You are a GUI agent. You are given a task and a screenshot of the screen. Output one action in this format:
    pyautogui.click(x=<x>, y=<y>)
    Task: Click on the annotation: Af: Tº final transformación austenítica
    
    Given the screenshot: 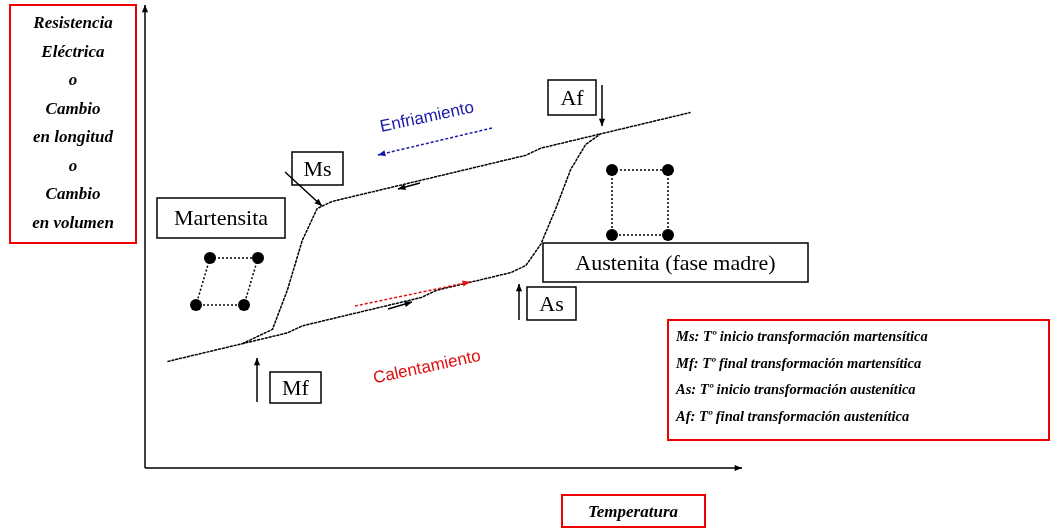 What is the action you would take?
    pyautogui.click(x=792, y=415)
    